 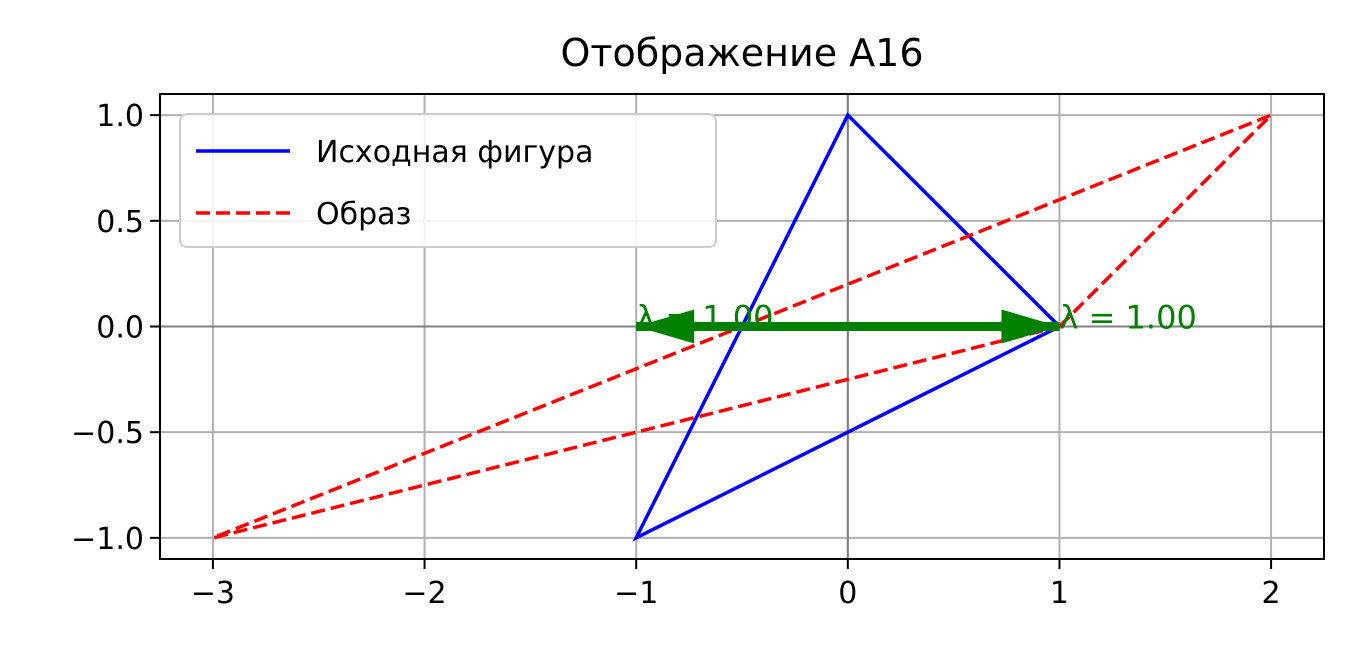 What do you see at coordinates (1271, 593) in the screenshot?
I see `x-tick-label: 2` at bounding box center [1271, 593].